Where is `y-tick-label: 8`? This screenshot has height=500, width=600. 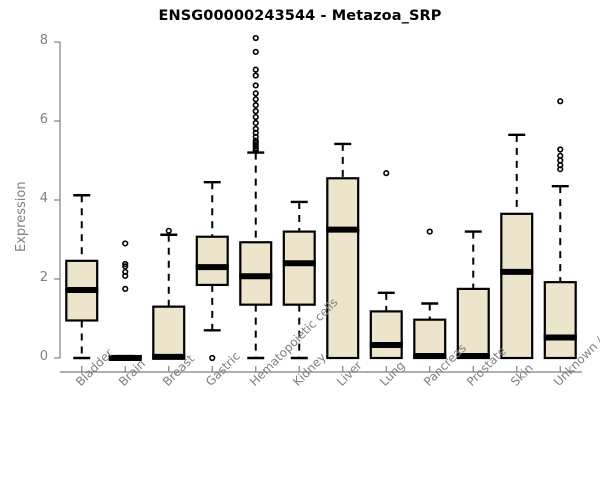
y-tick-label: 8 is located at coordinates (43, 40).